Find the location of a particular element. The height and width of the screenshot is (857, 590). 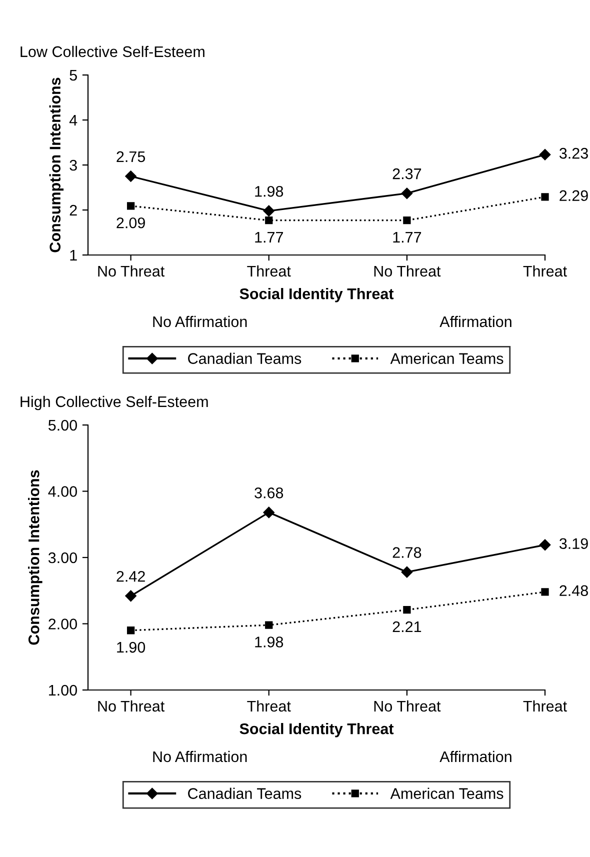

y-tick-label: 2.00 is located at coordinates (62, 624).